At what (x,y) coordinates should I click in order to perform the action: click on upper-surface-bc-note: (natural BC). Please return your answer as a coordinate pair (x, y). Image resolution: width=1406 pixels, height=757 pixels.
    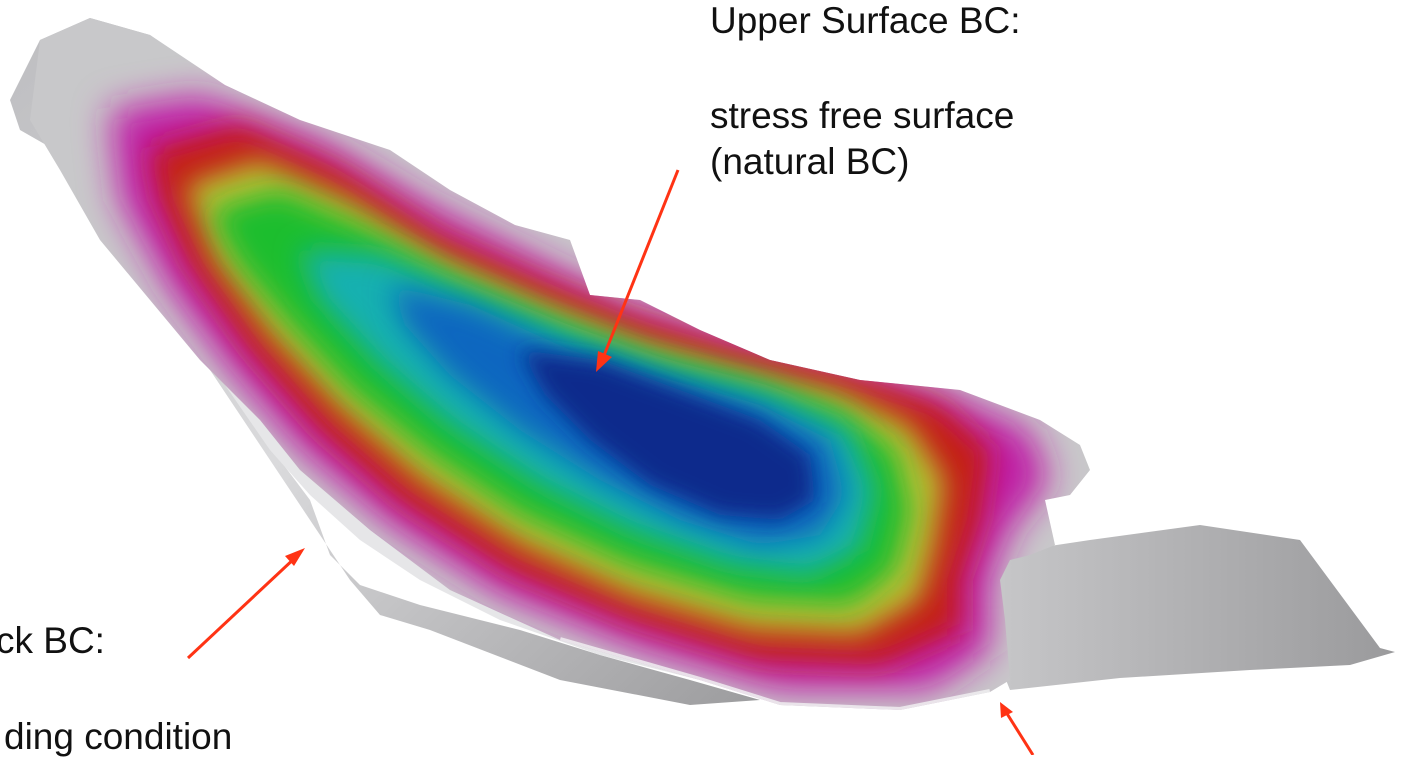
    Looking at the image, I should click on (810, 161).